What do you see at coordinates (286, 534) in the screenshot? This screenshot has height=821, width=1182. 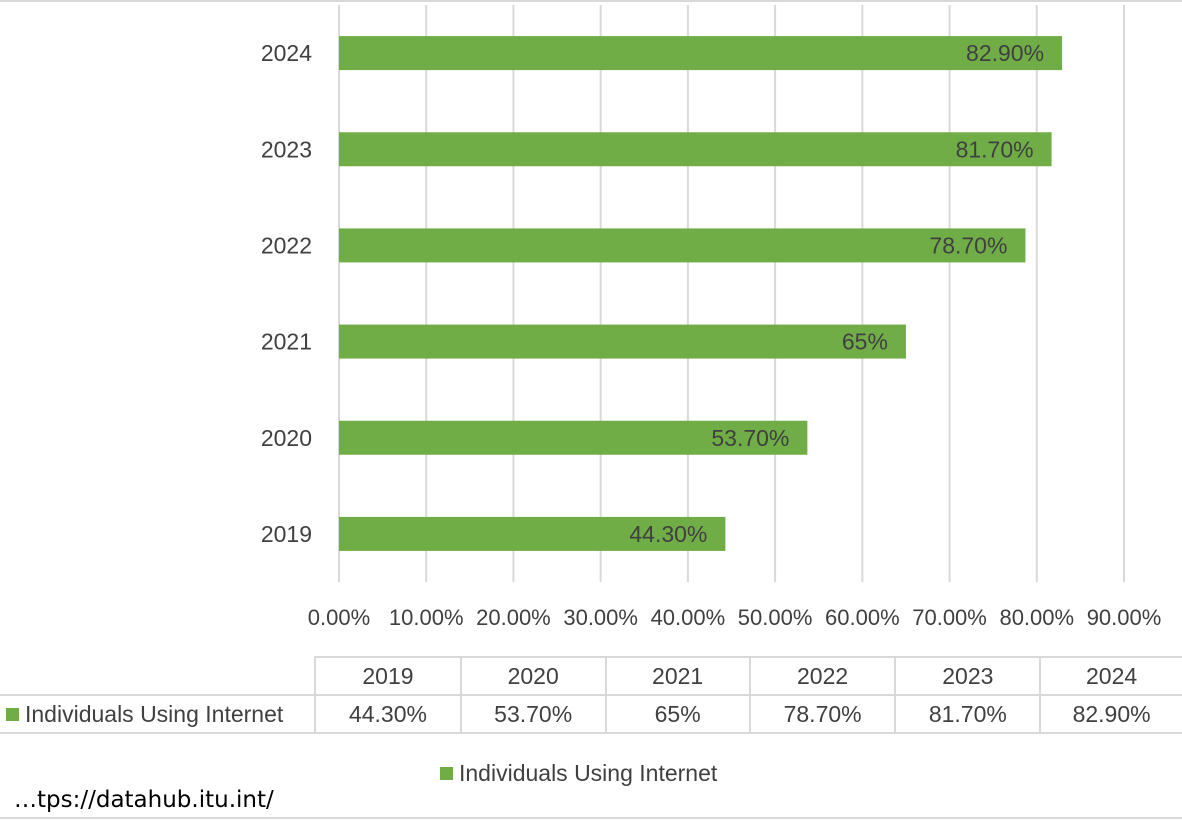 I see `y-category-label: 2019` at bounding box center [286, 534].